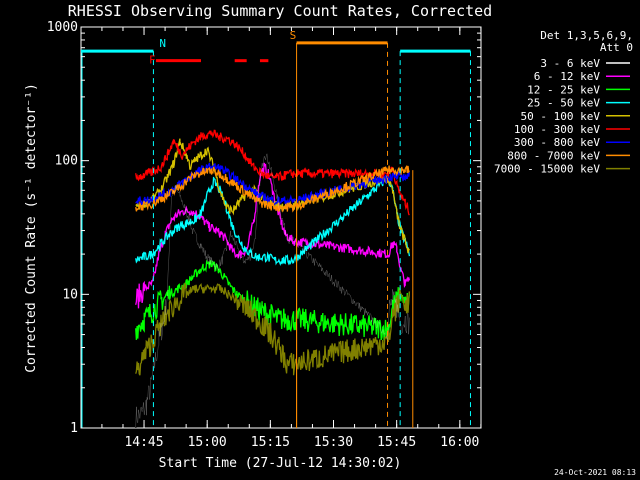 The image size is (640, 480). What do you see at coordinates (333, 442) in the screenshot?
I see `x-tick-label-3: 15:30` at bounding box center [333, 442].